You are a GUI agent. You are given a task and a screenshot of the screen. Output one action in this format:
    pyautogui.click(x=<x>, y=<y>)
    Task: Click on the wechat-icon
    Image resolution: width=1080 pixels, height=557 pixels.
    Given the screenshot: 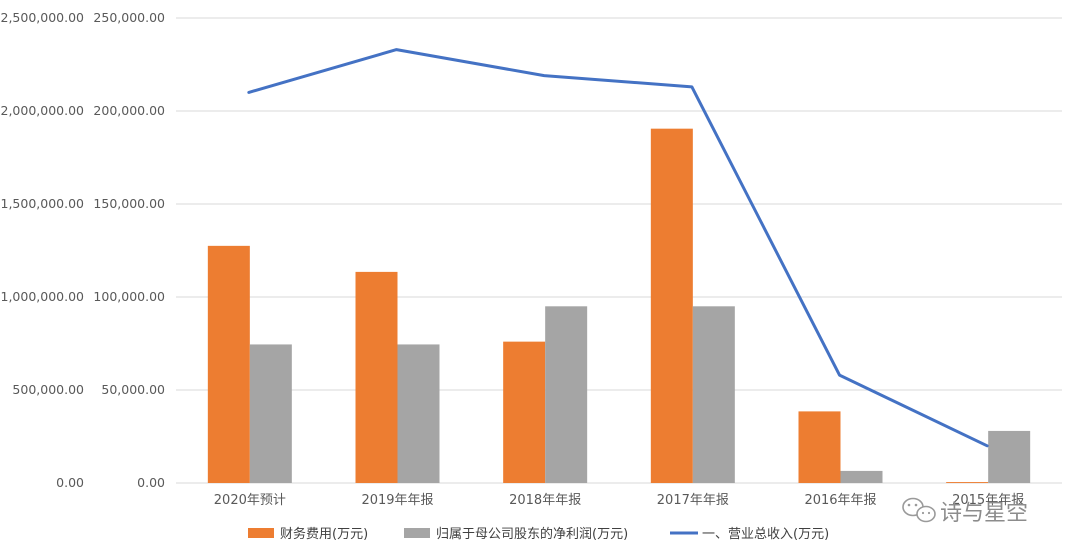 What is the action you would take?
    pyautogui.click(x=919, y=510)
    